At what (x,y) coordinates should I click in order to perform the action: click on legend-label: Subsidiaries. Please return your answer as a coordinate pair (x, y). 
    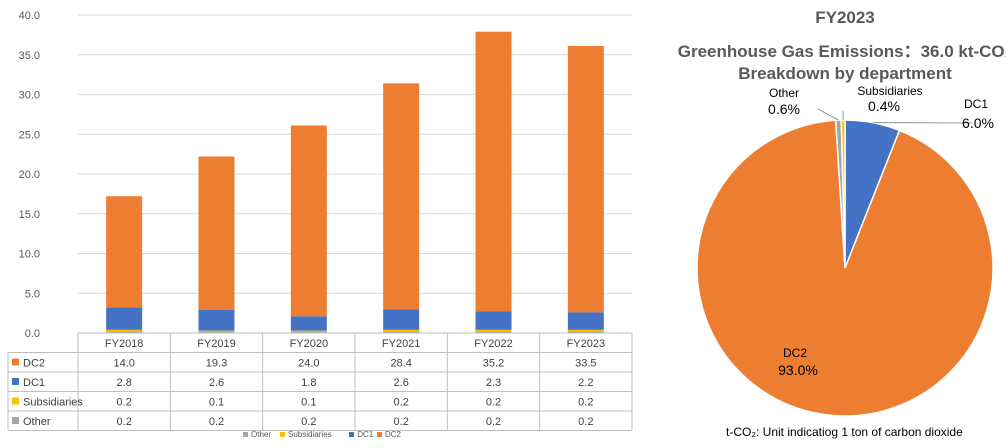
    Looking at the image, I should click on (310, 434).